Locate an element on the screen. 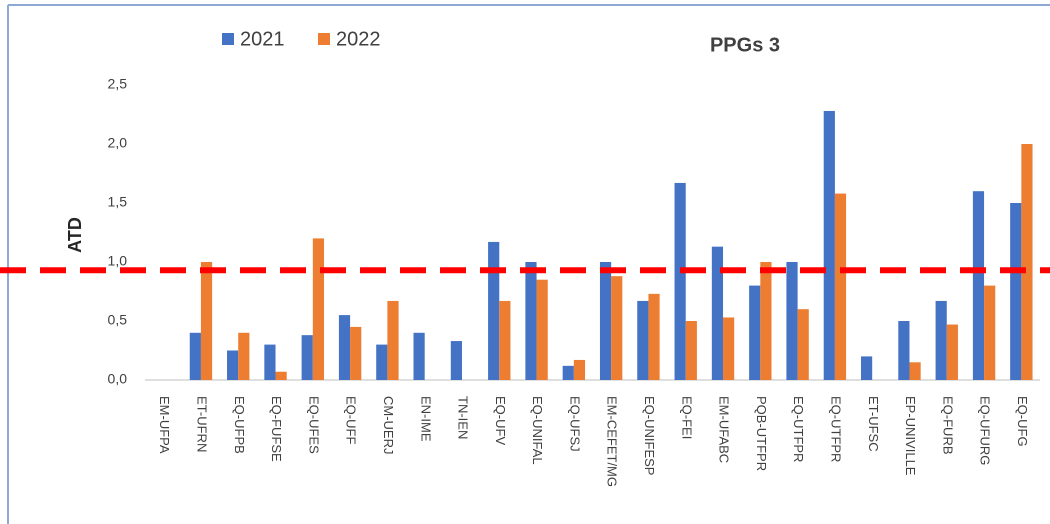 The width and height of the screenshot is (1050, 524). x-tick-label: ET-UFSC is located at coordinates (873, 424).